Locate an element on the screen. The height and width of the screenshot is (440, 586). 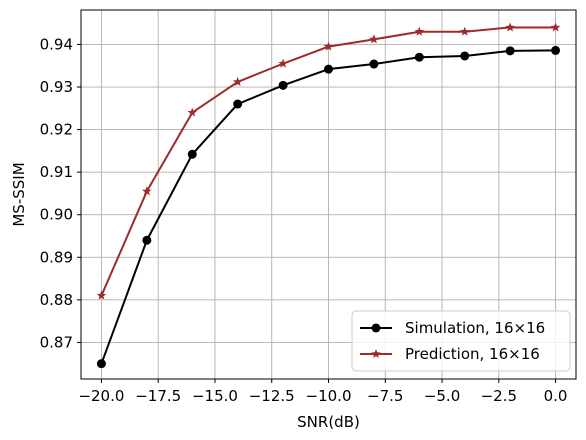
legend-box is located at coordinates (461, 341).